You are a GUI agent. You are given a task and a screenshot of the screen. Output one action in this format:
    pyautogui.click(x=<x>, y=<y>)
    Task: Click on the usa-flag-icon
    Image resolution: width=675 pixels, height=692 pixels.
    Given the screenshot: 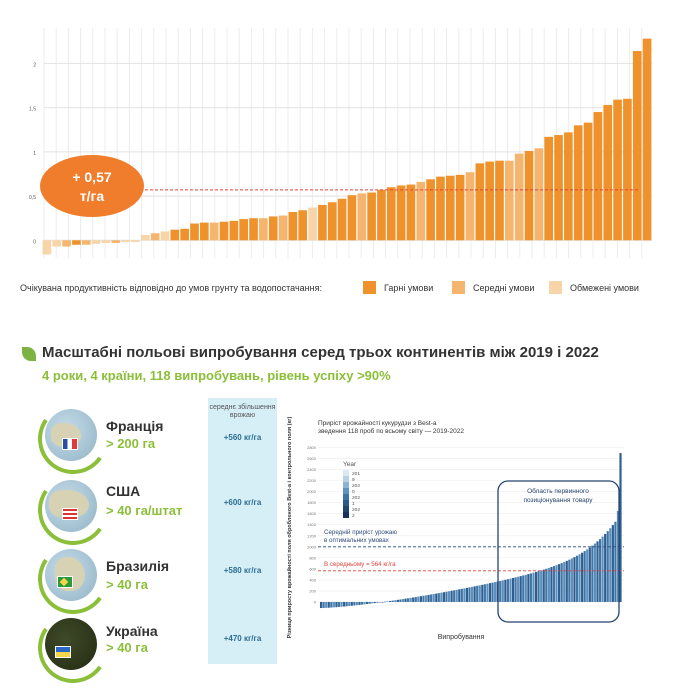 What is the action you would take?
    pyautogui.click(x=70, y=514)
    